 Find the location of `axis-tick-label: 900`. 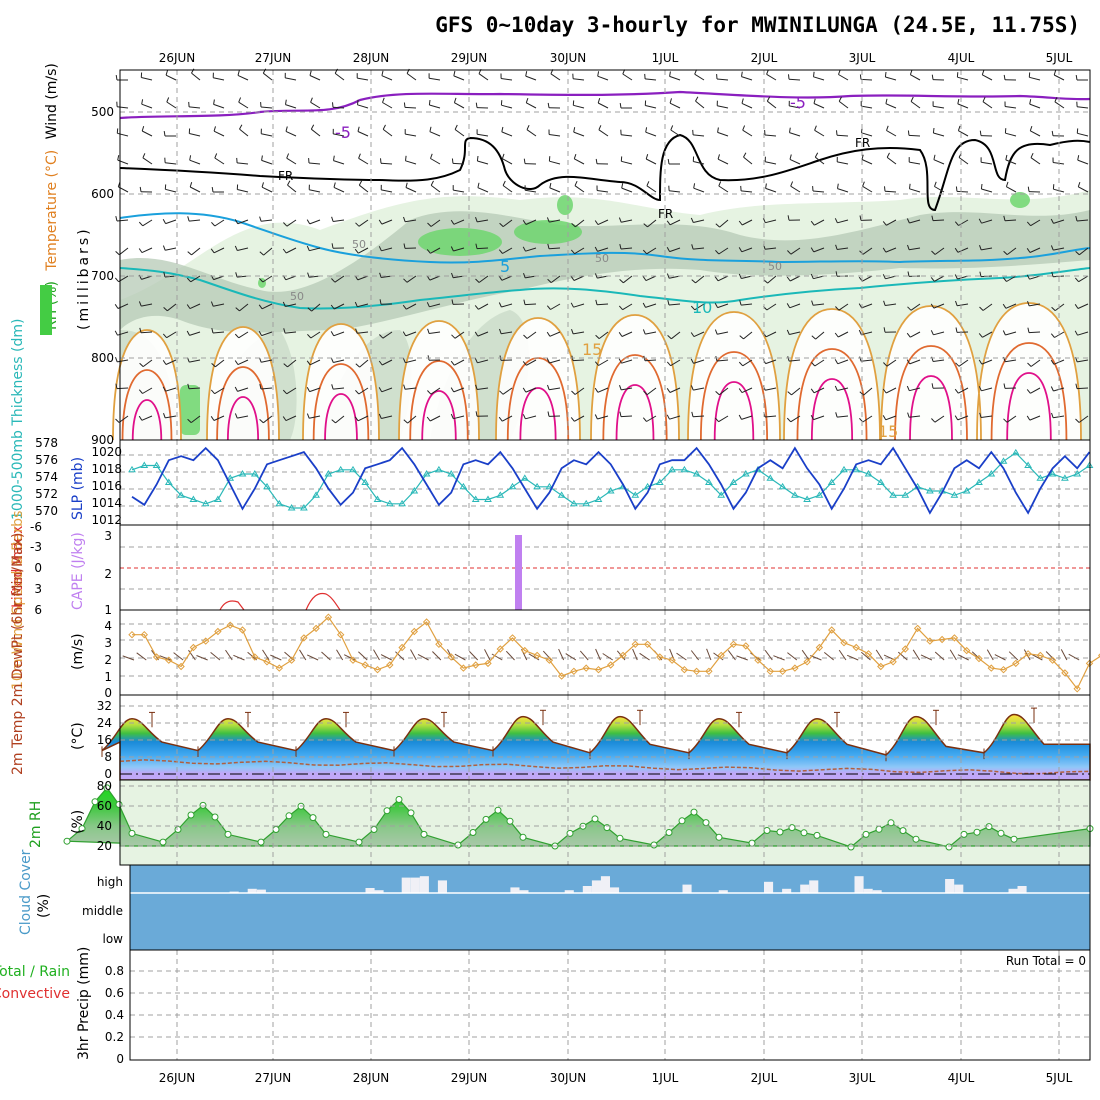

axis-tick-label: 900 is located at coordinates (102, 440).